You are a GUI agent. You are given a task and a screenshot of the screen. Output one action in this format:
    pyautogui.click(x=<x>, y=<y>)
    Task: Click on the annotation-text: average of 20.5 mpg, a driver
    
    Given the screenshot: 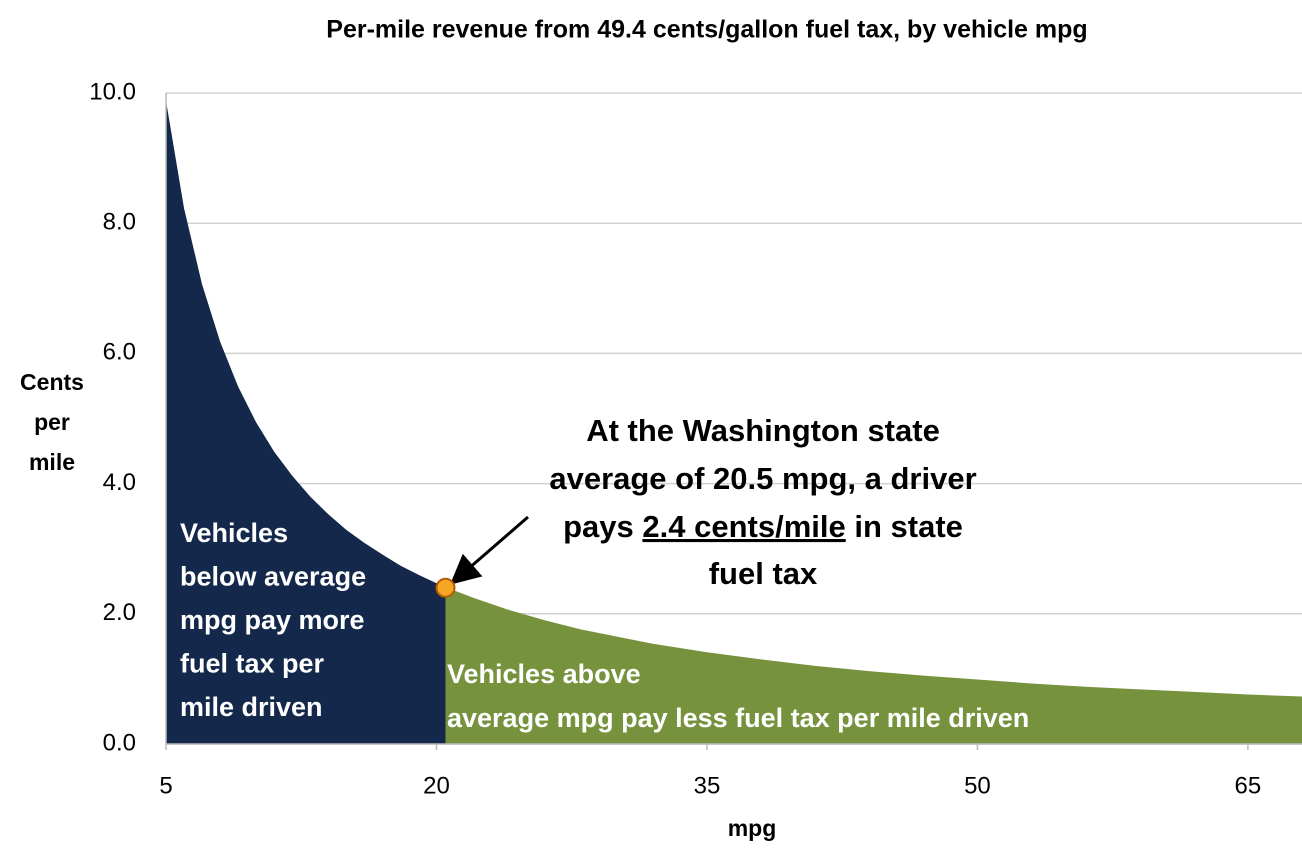 What is the action you would take?
    pyautogui.click(x=762, y=478)
    